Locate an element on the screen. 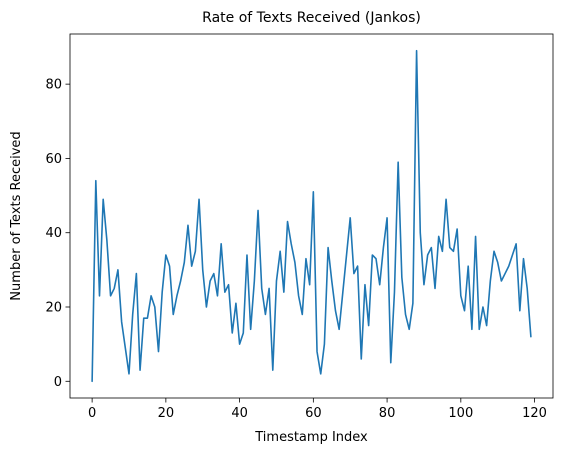 The height and width of the screenshot is (453, 563). y-axis-title: Number of Texts Received is located at coordinates (16, 215).